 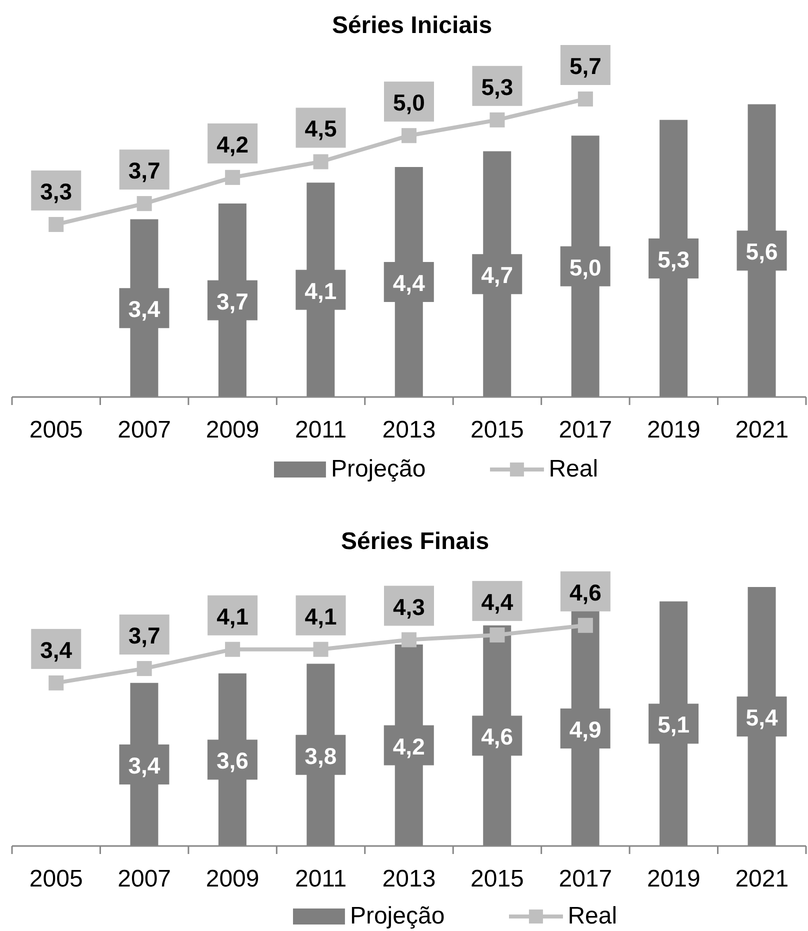 I want to click on data-label: 4,9, so click(x=585, y=729).